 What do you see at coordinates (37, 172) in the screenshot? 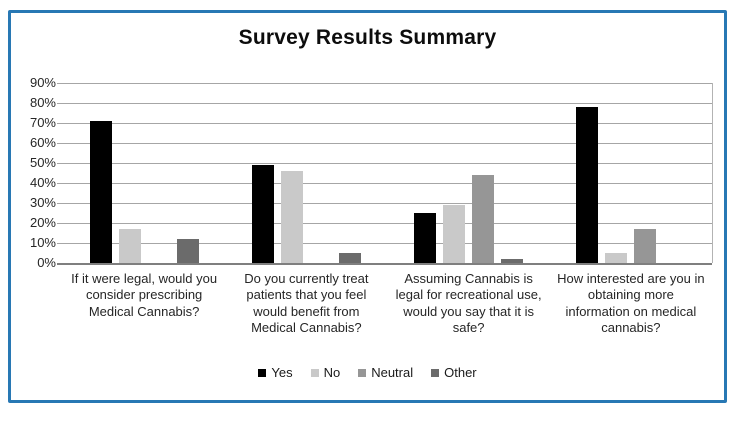
I see `y-axis: 90% 80% 70% 60% 50% 40% 30% 20% 10% 0%` at bounding box center [37, 172].